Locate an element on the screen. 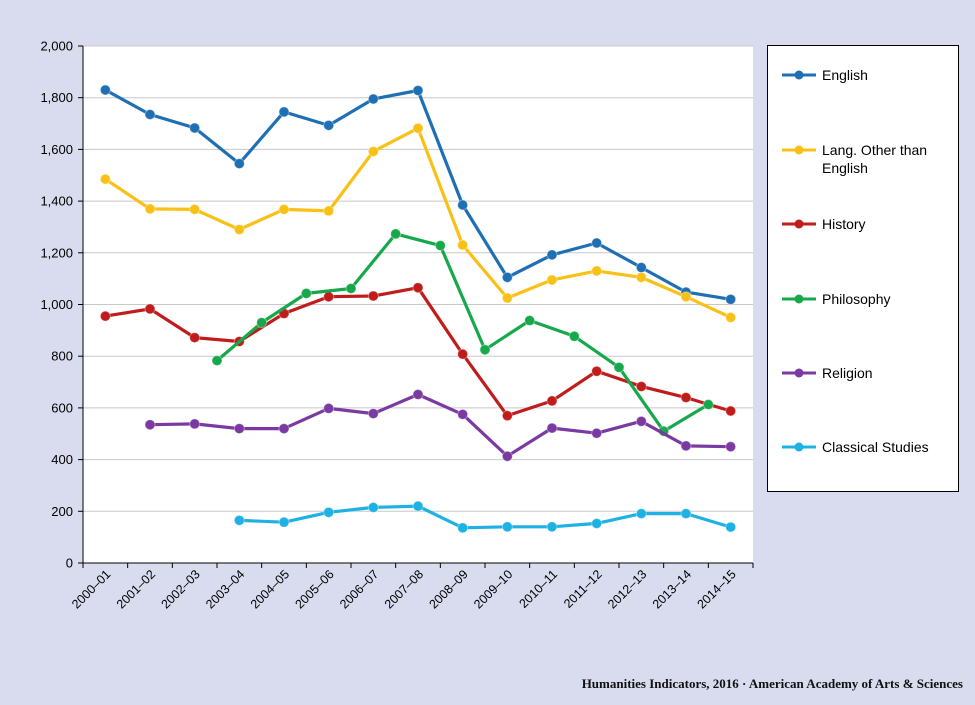  legend-swatch-history is located at coordinates (799, 224).